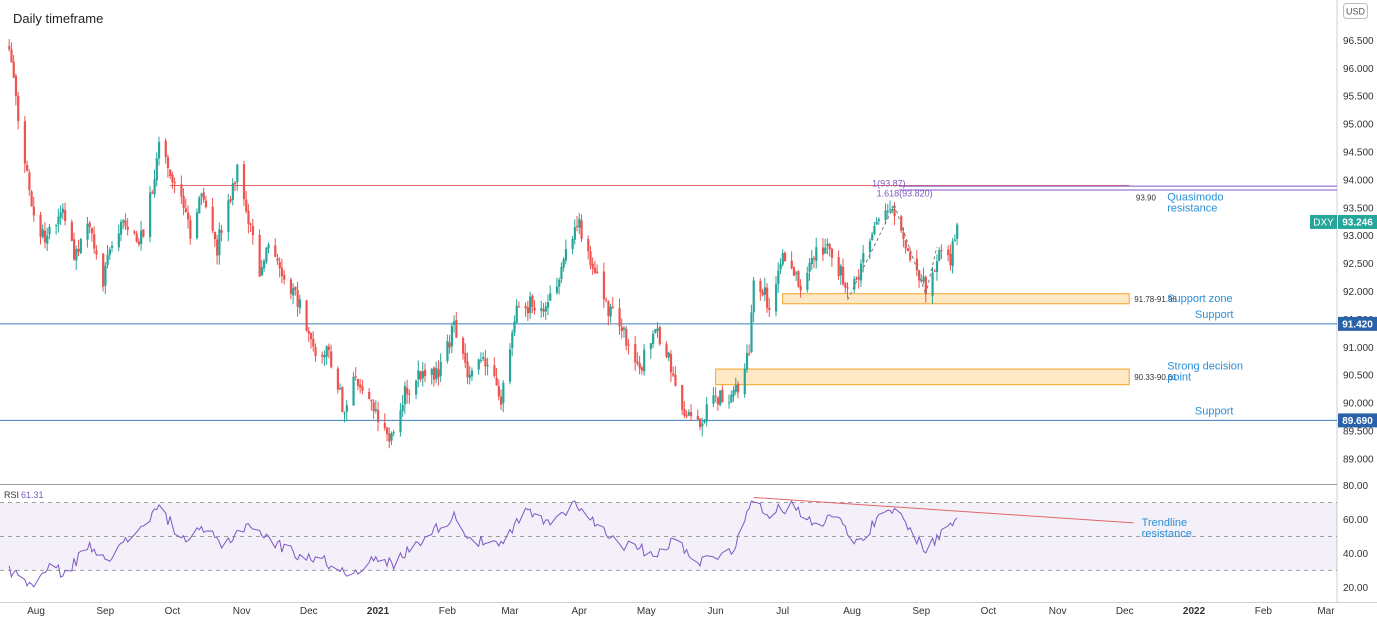  Describe the element at coordinates (1358, 180) in the screenshot. I see `price-tick-label: 94.000` at that location.